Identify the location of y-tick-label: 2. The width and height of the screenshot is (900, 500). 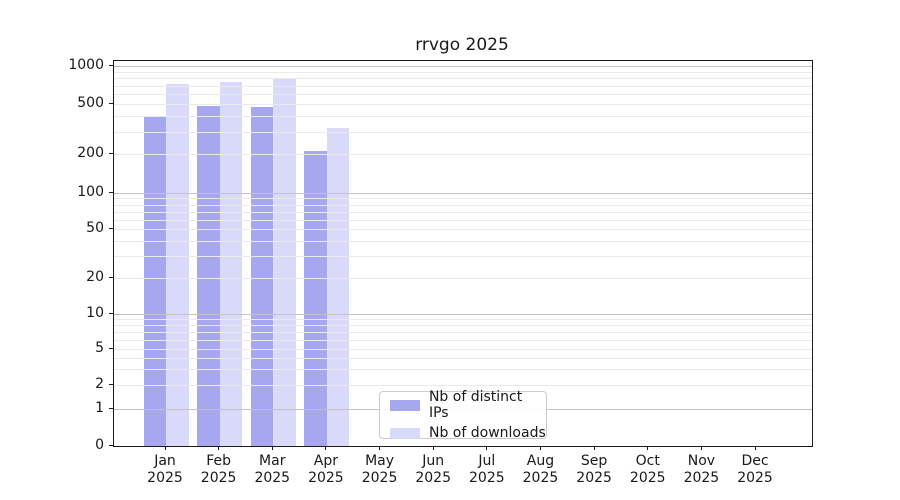
(99, 384).